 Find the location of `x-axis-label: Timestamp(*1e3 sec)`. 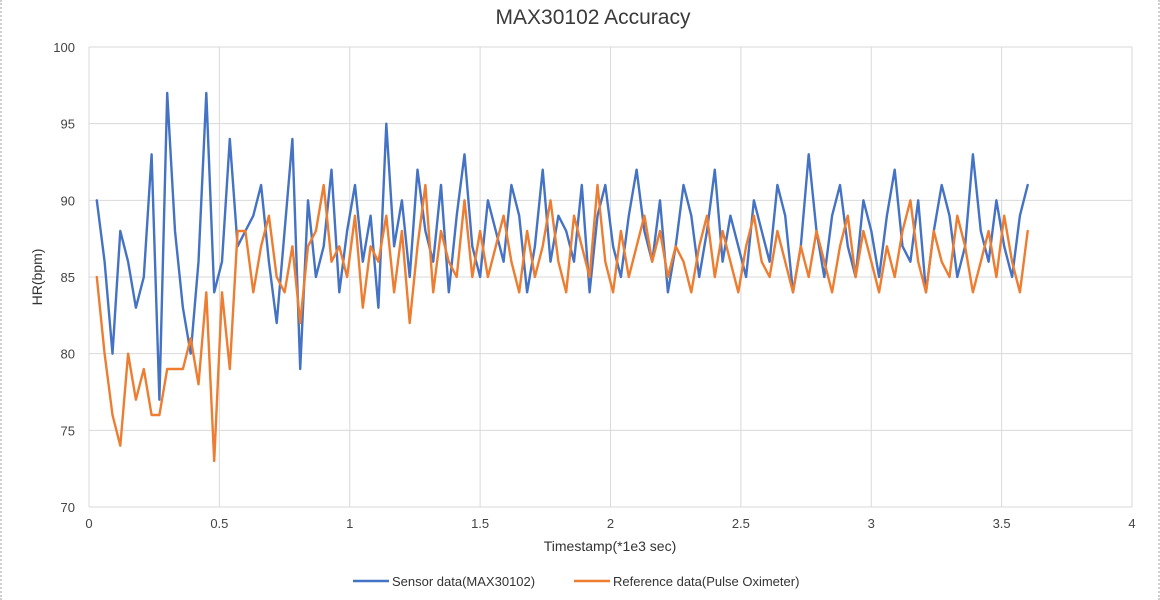

x-axis-label: Timestamp(*1e3 sec) is located at coordinates (610, 546).